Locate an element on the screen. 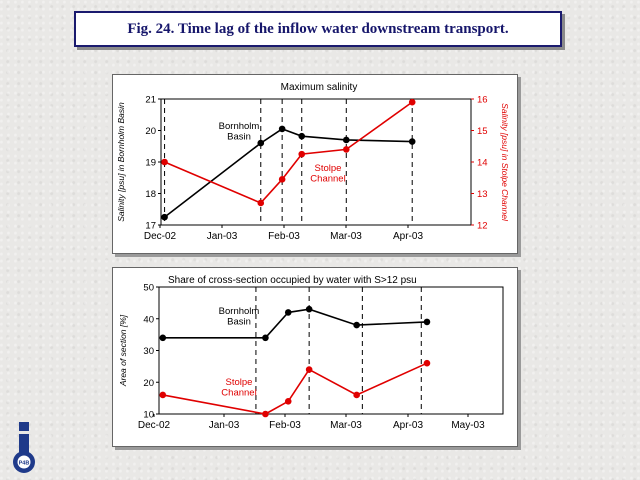 The width and height of the screenshot is (640, 480). y2-tick-label: 14 is located at coordinates (482, 163).